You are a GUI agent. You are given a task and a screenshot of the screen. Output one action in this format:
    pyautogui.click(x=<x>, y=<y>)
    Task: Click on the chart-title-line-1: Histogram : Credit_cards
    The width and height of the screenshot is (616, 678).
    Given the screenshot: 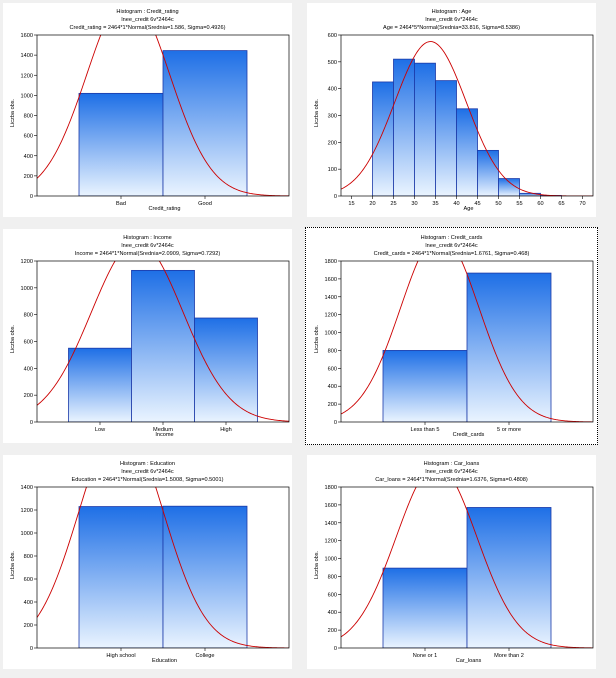 What is the action you would take?
    pyautogui.click(x=451, y=238)
    